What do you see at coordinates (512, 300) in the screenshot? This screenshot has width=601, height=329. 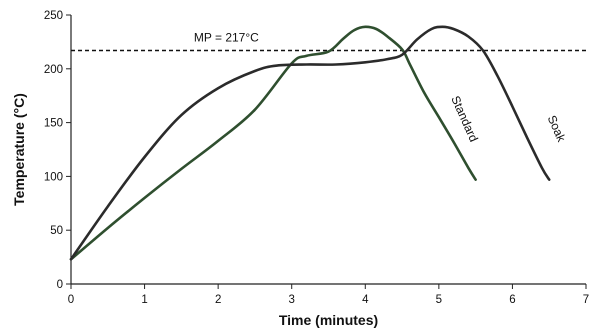 I see `x-tick-label: 6` at bounding box center [512, 300].